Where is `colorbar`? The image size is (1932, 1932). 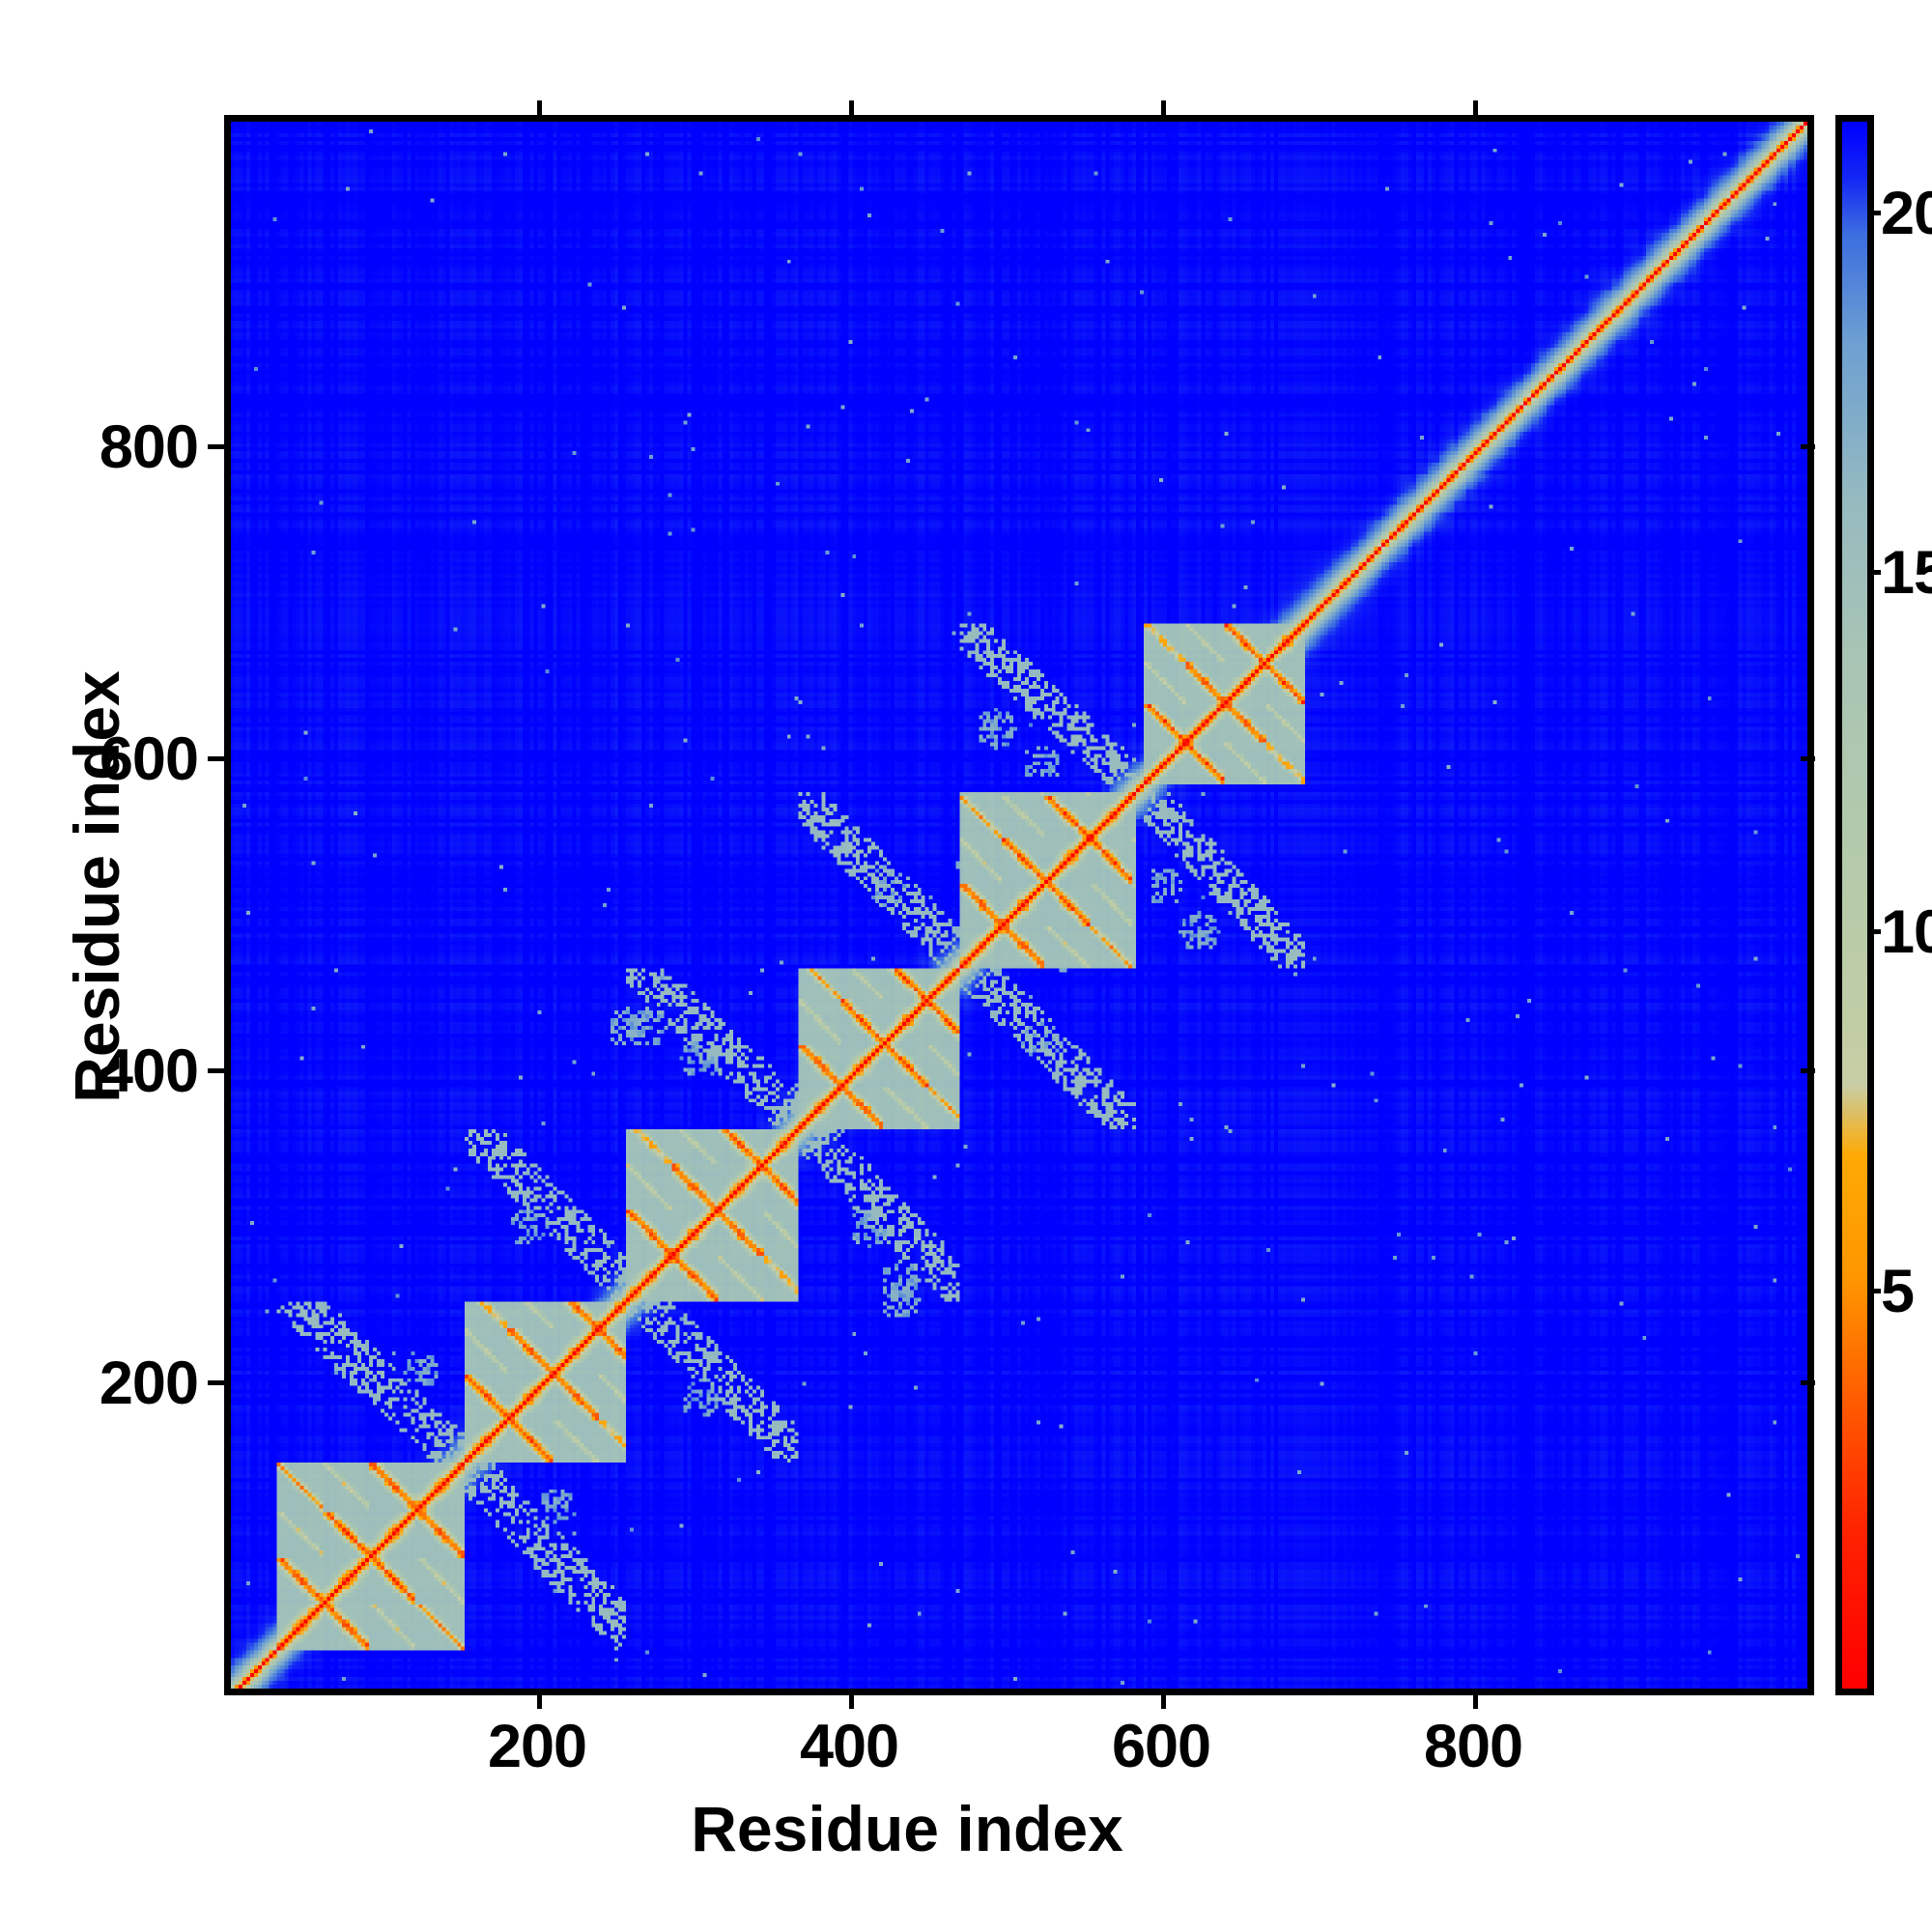
colorbar is located at coordinates (1854, 905).